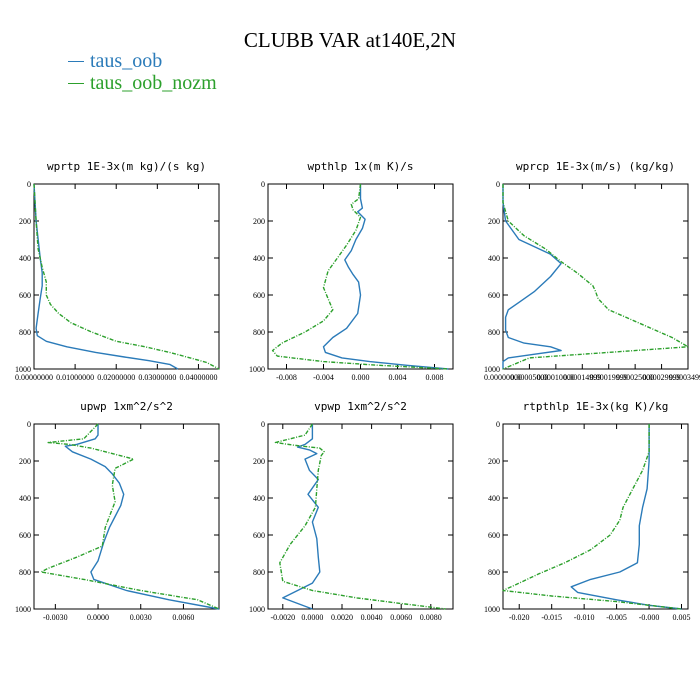  Describe the element at coordinates (360, 406) in the screenshot. I see `chart-title: vpwp 1xm^2/s^2` at that location.